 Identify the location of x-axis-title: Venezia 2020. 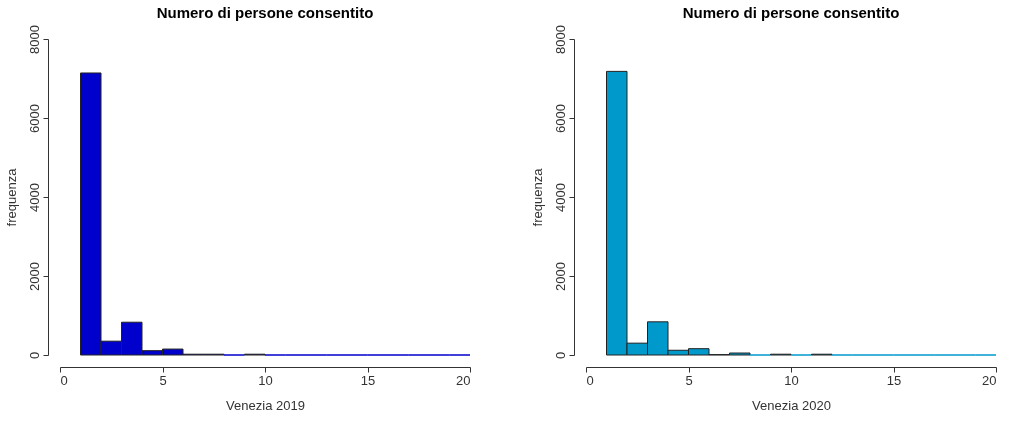
(791, 405).